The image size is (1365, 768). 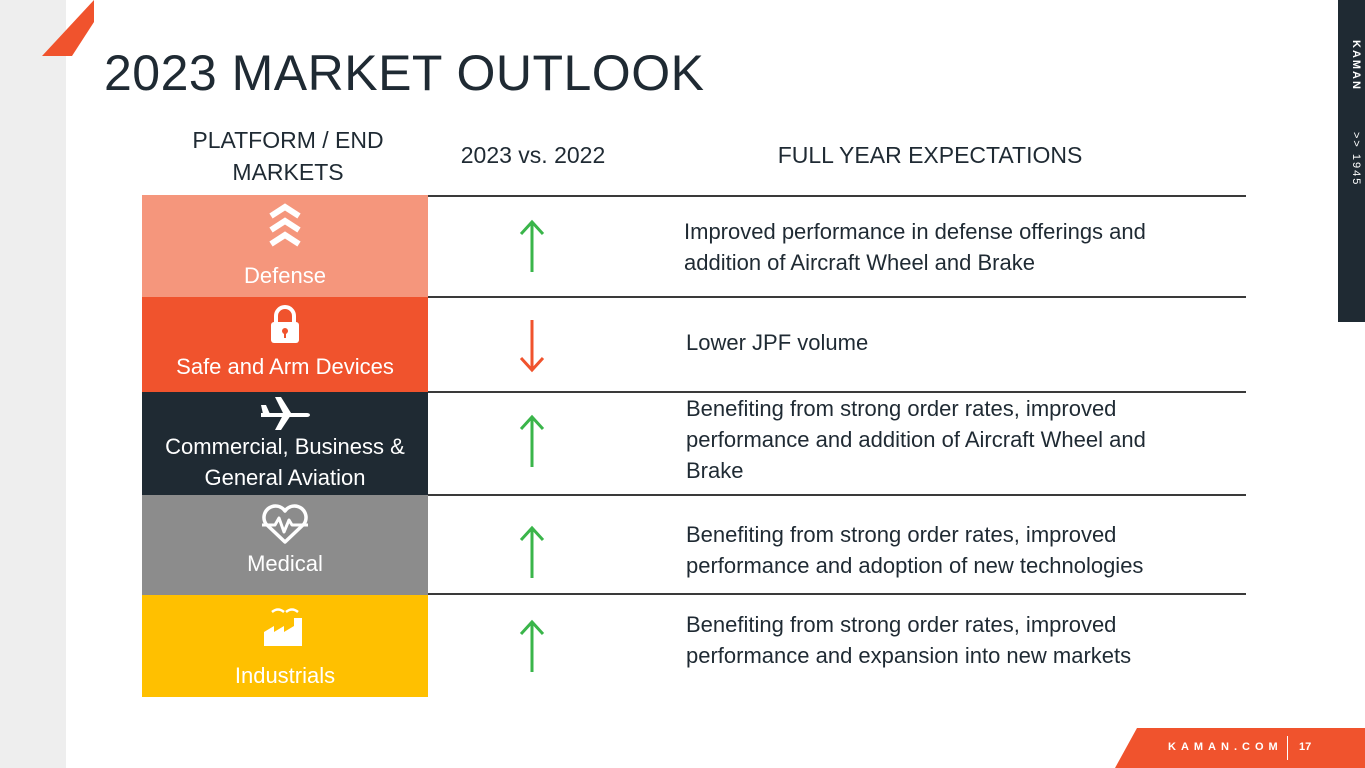 What do you see at coordinates (1305, 747) in the screenshot?
I see `page-number: 17` at bounding box center [1305, 747].